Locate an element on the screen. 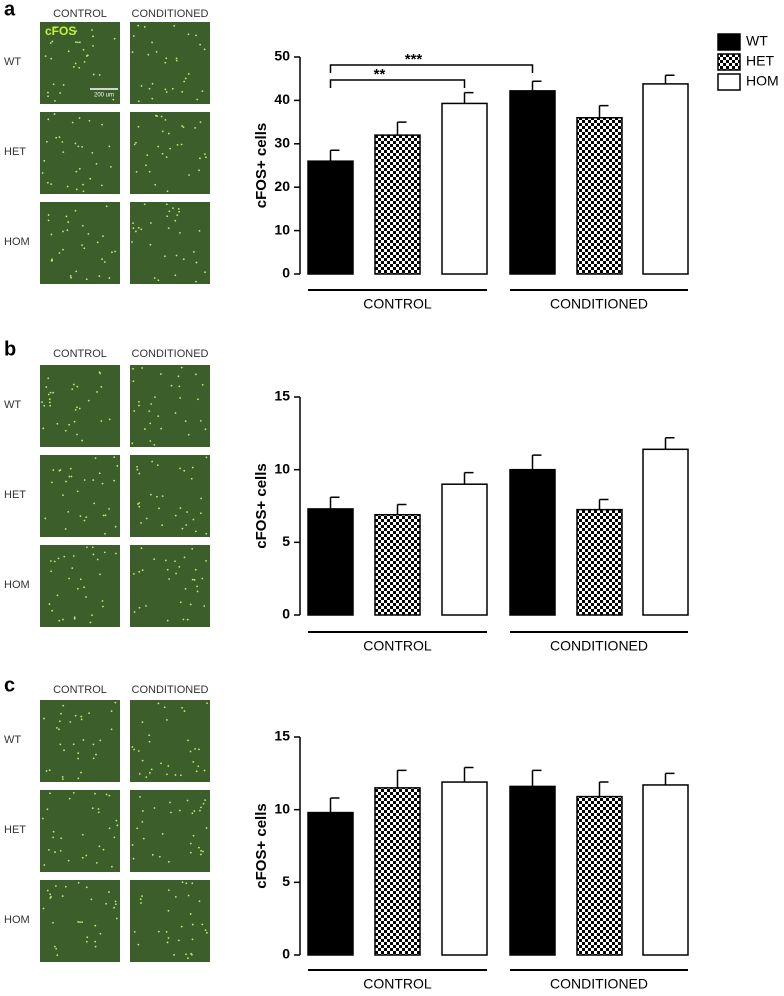  y-tick-label: 15 is located at coordinates (282, 396).